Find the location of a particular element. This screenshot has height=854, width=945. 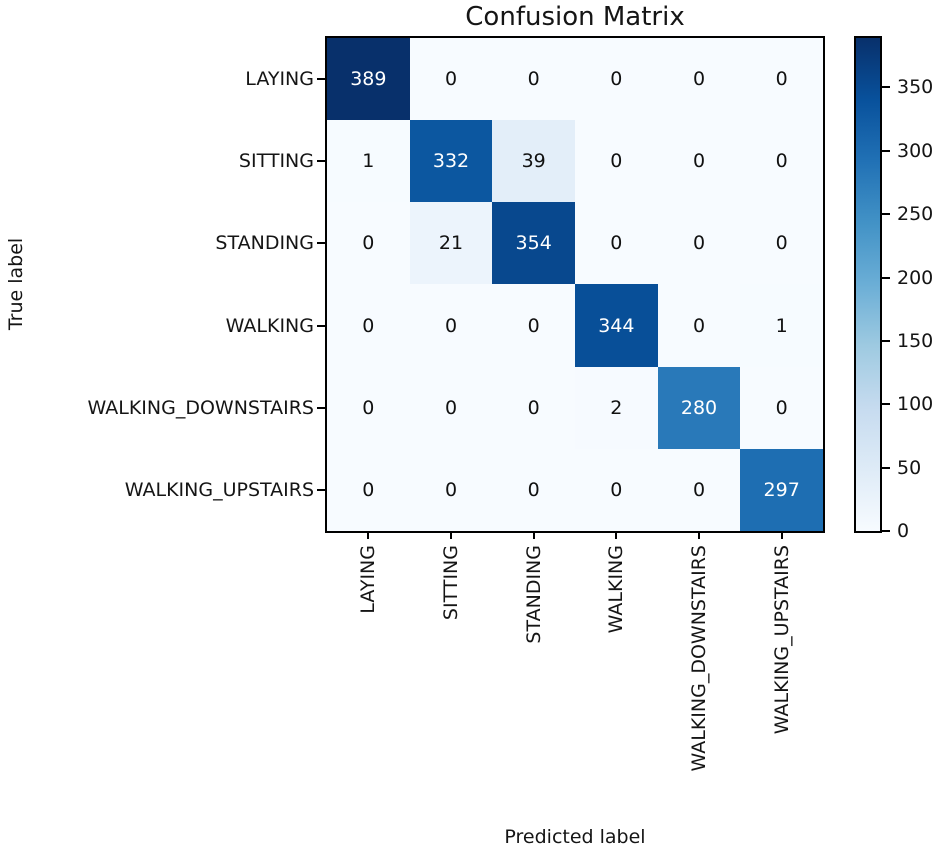

cell-WALKING_DOWNSTAIRS-LAYING: 0 is located at coordinates (368, 407).